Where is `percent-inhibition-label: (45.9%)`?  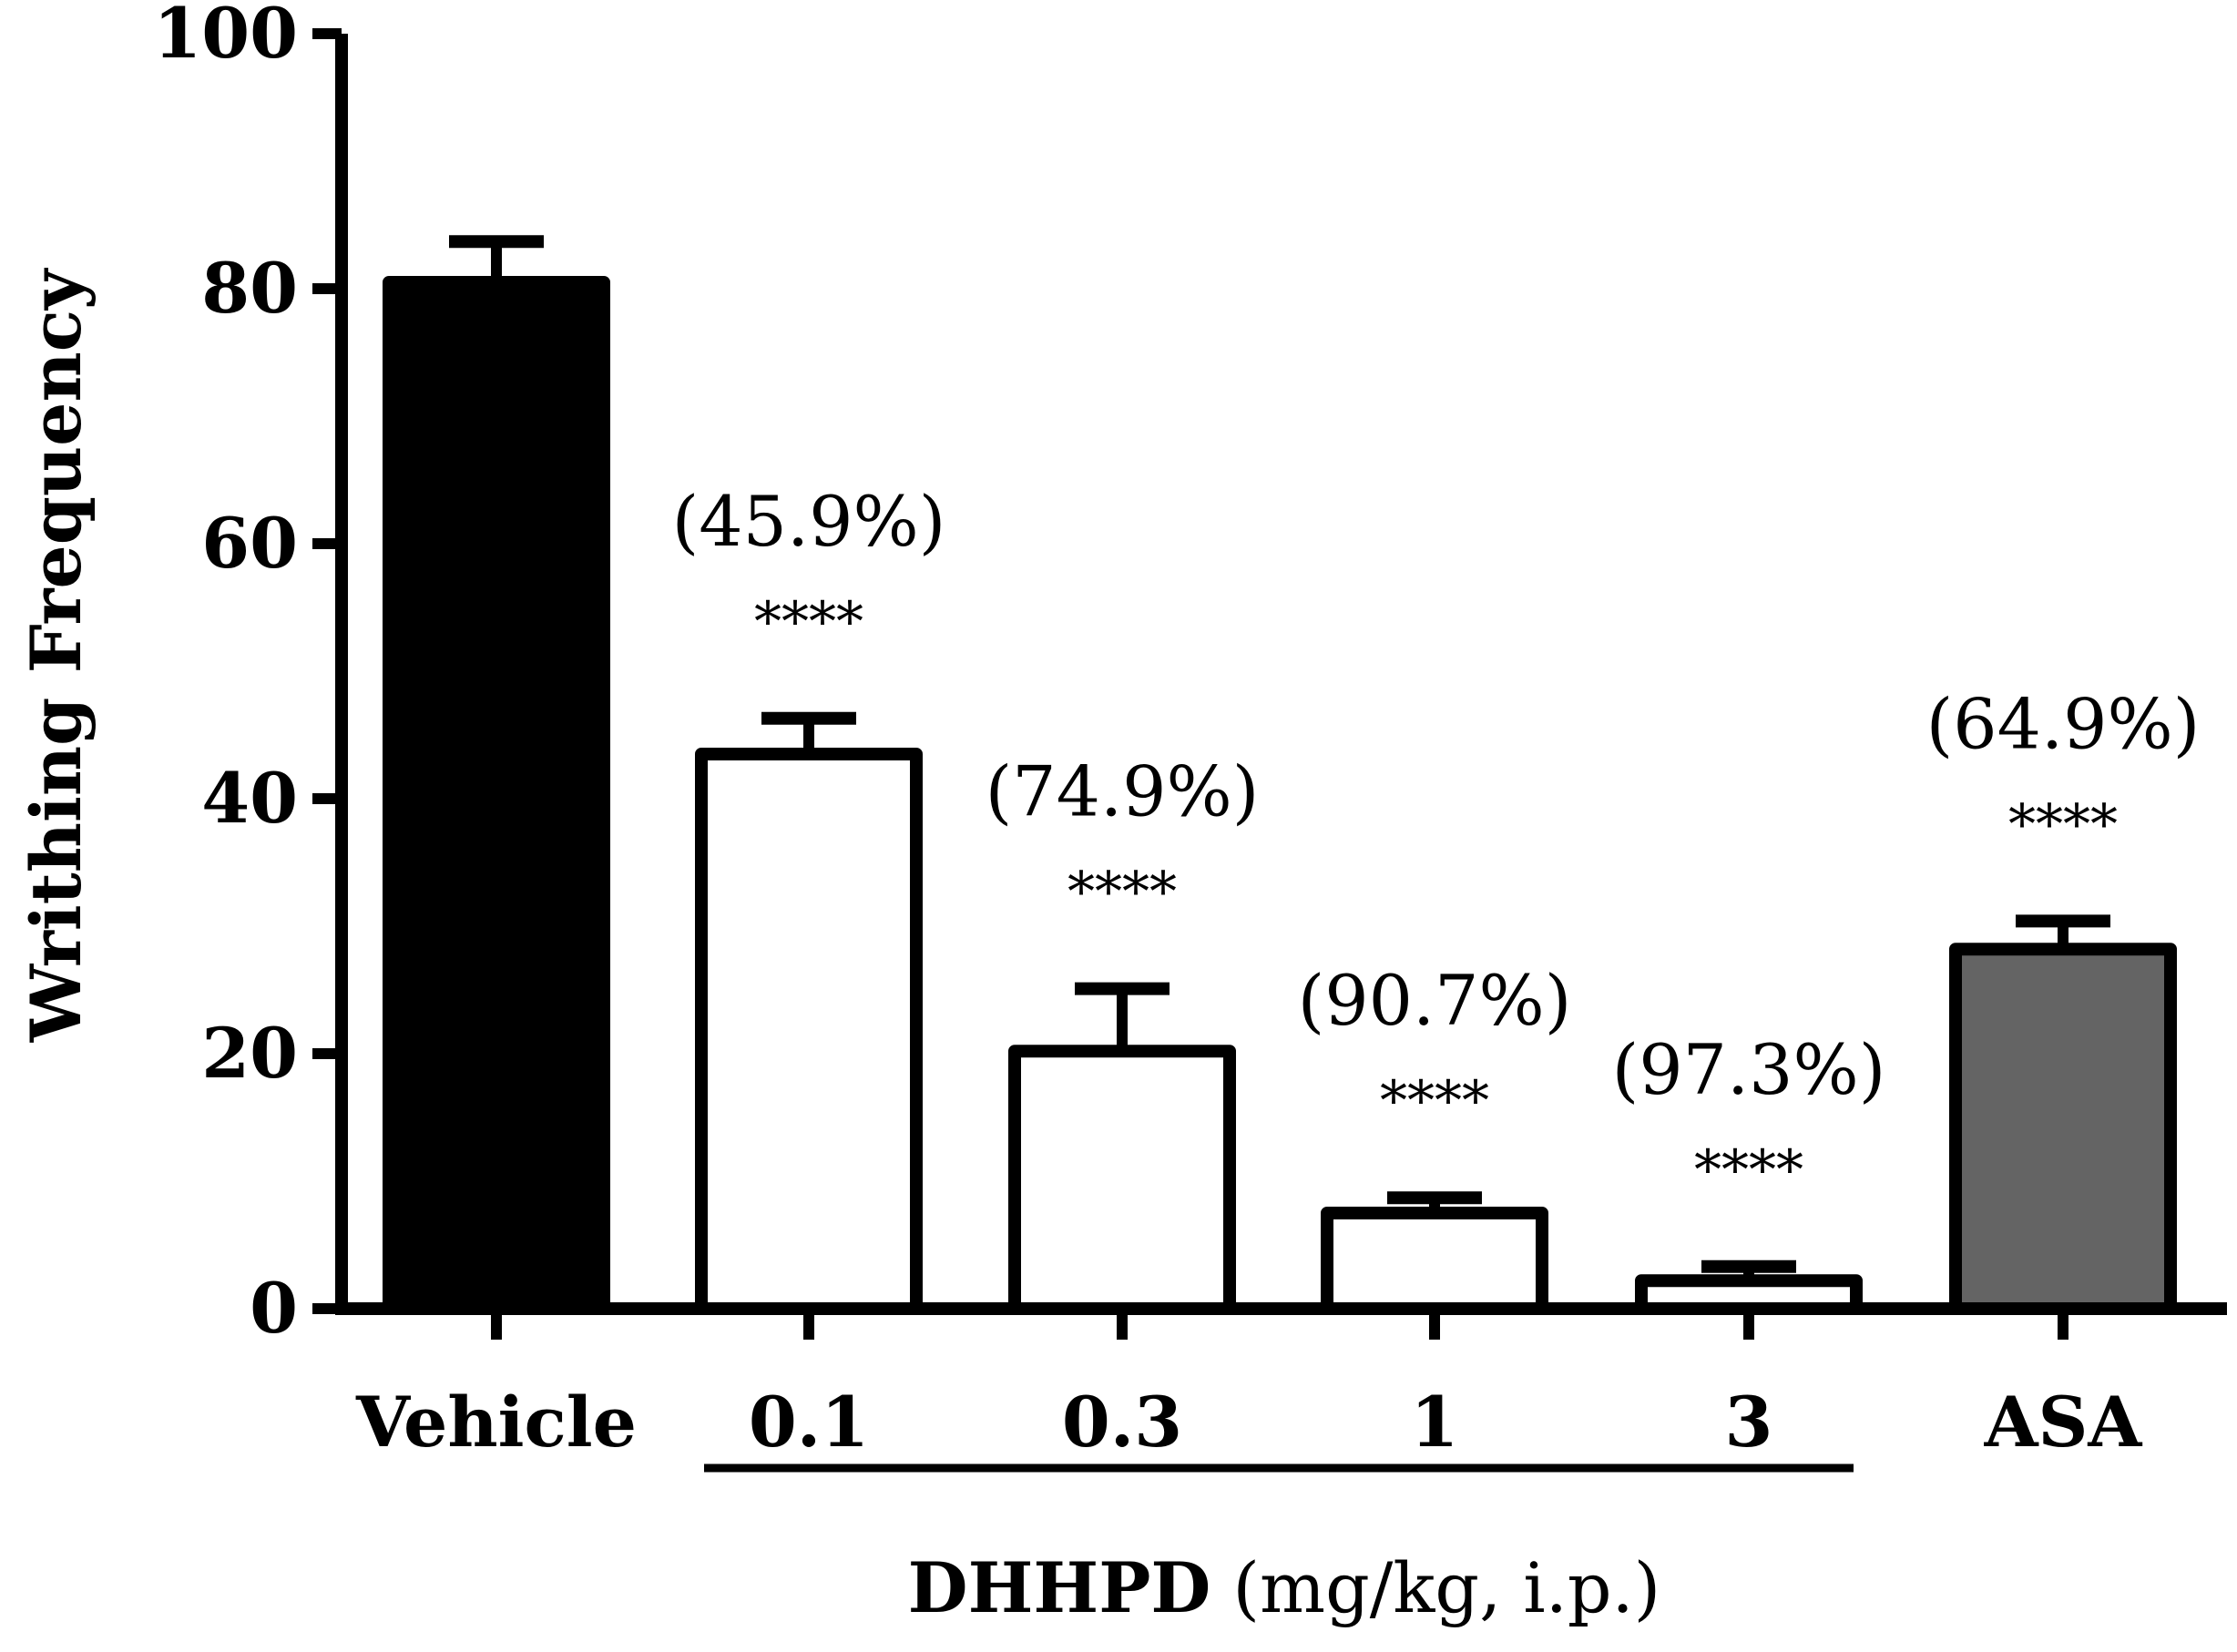
percent-inhibition-label: (45.9%) is located at coordinates (809, 521).